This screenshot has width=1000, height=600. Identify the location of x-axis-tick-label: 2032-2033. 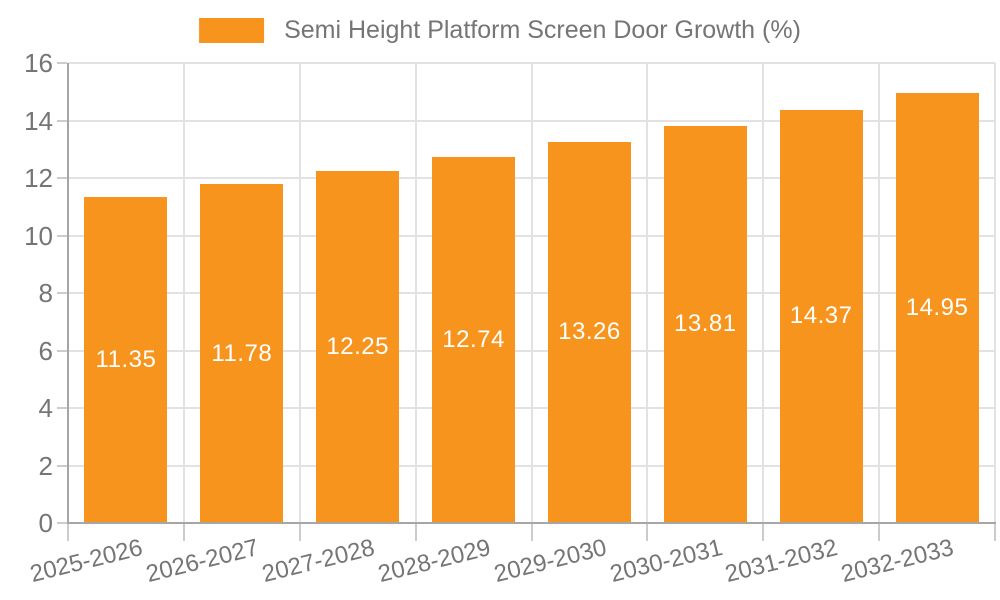
(897, 561).